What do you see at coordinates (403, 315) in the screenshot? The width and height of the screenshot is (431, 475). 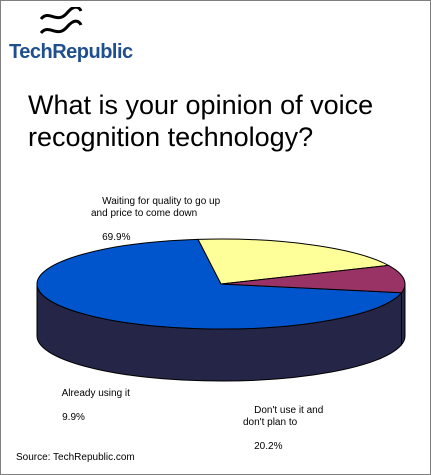 I see `pie-side-wall` at bounding box center [403, 315].